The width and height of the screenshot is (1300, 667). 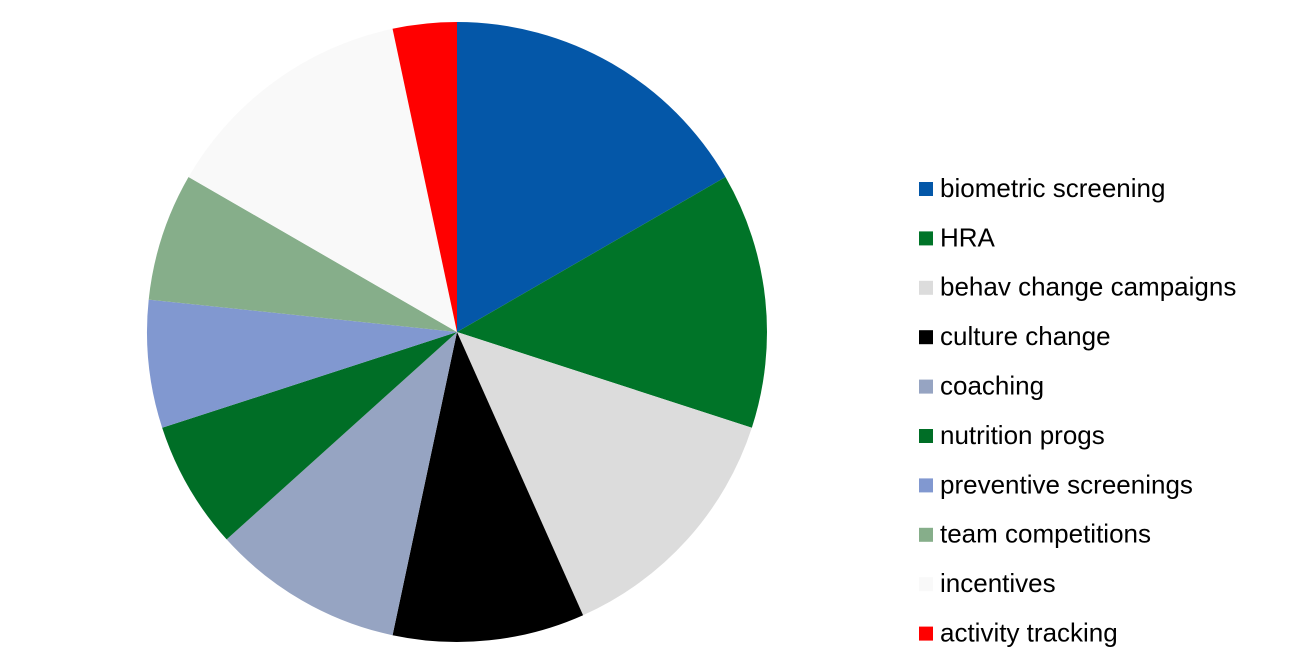 I want to click on legend-label: HRA, so click(x=968, y=237).